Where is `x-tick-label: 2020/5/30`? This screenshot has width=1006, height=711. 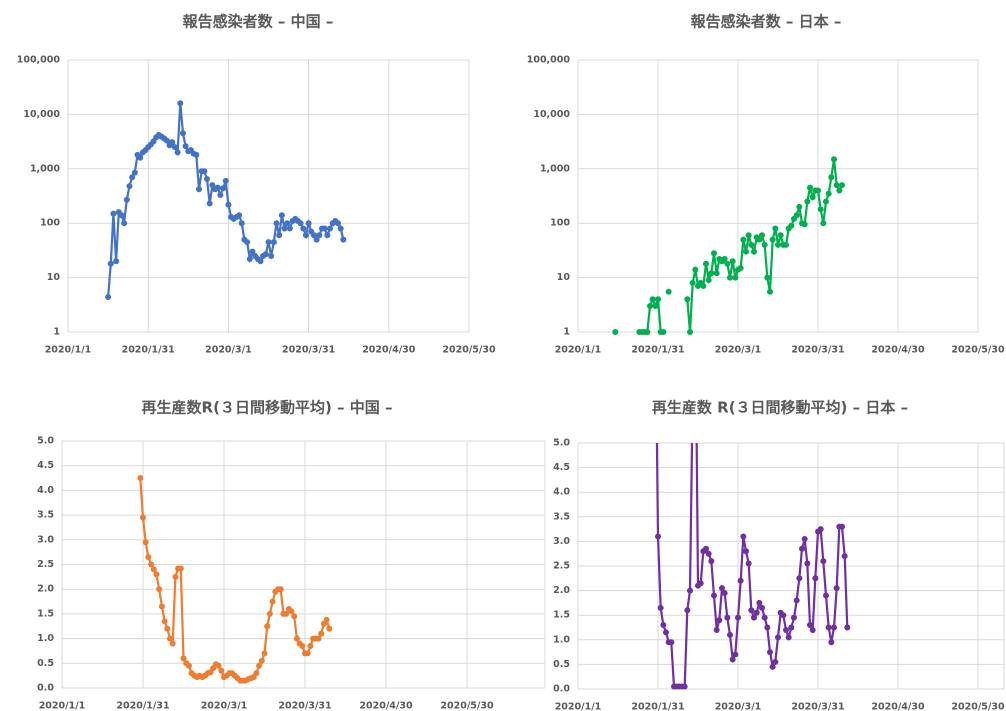
x-tick-label: 2020/5/30 is located at coordinates (978, 706).